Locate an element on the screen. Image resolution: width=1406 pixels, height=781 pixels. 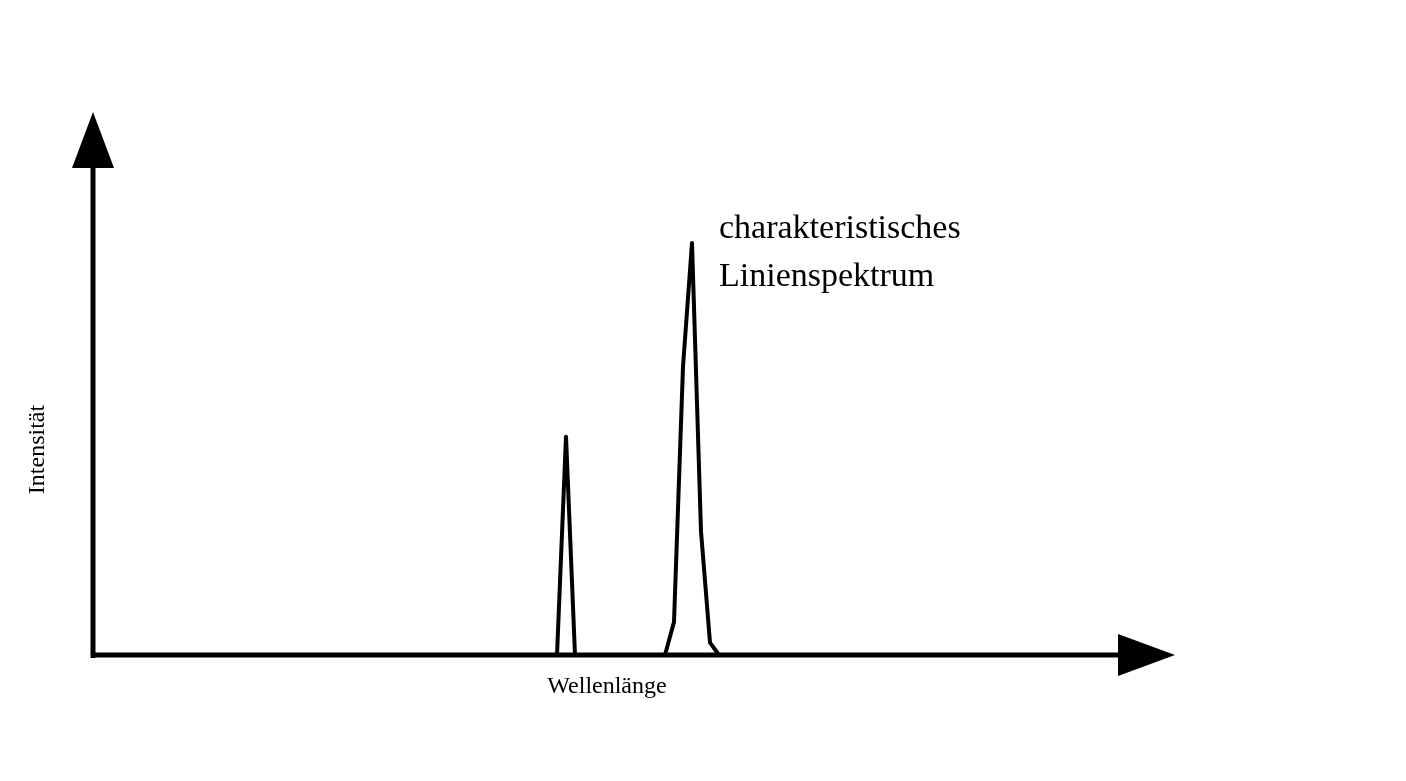
annotation: charakteristisches Linienspektrum is located at coordinates (840, 250).